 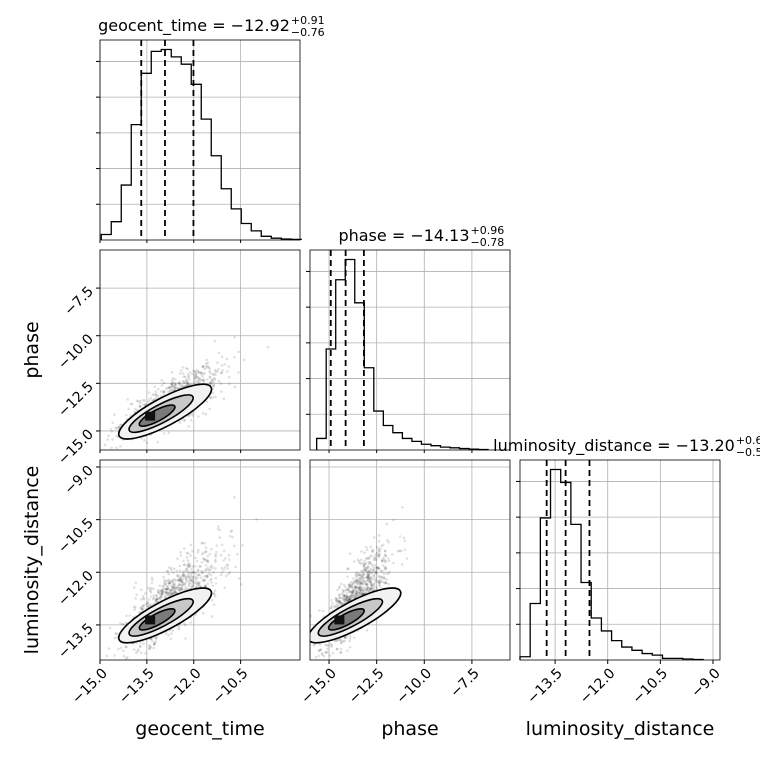 What do you see at coordinates (408, 337) in the screenshot?
I see `hist-panel-phase: phase = −14.13 +0.96−0.78` at bounding box center [408, 337].